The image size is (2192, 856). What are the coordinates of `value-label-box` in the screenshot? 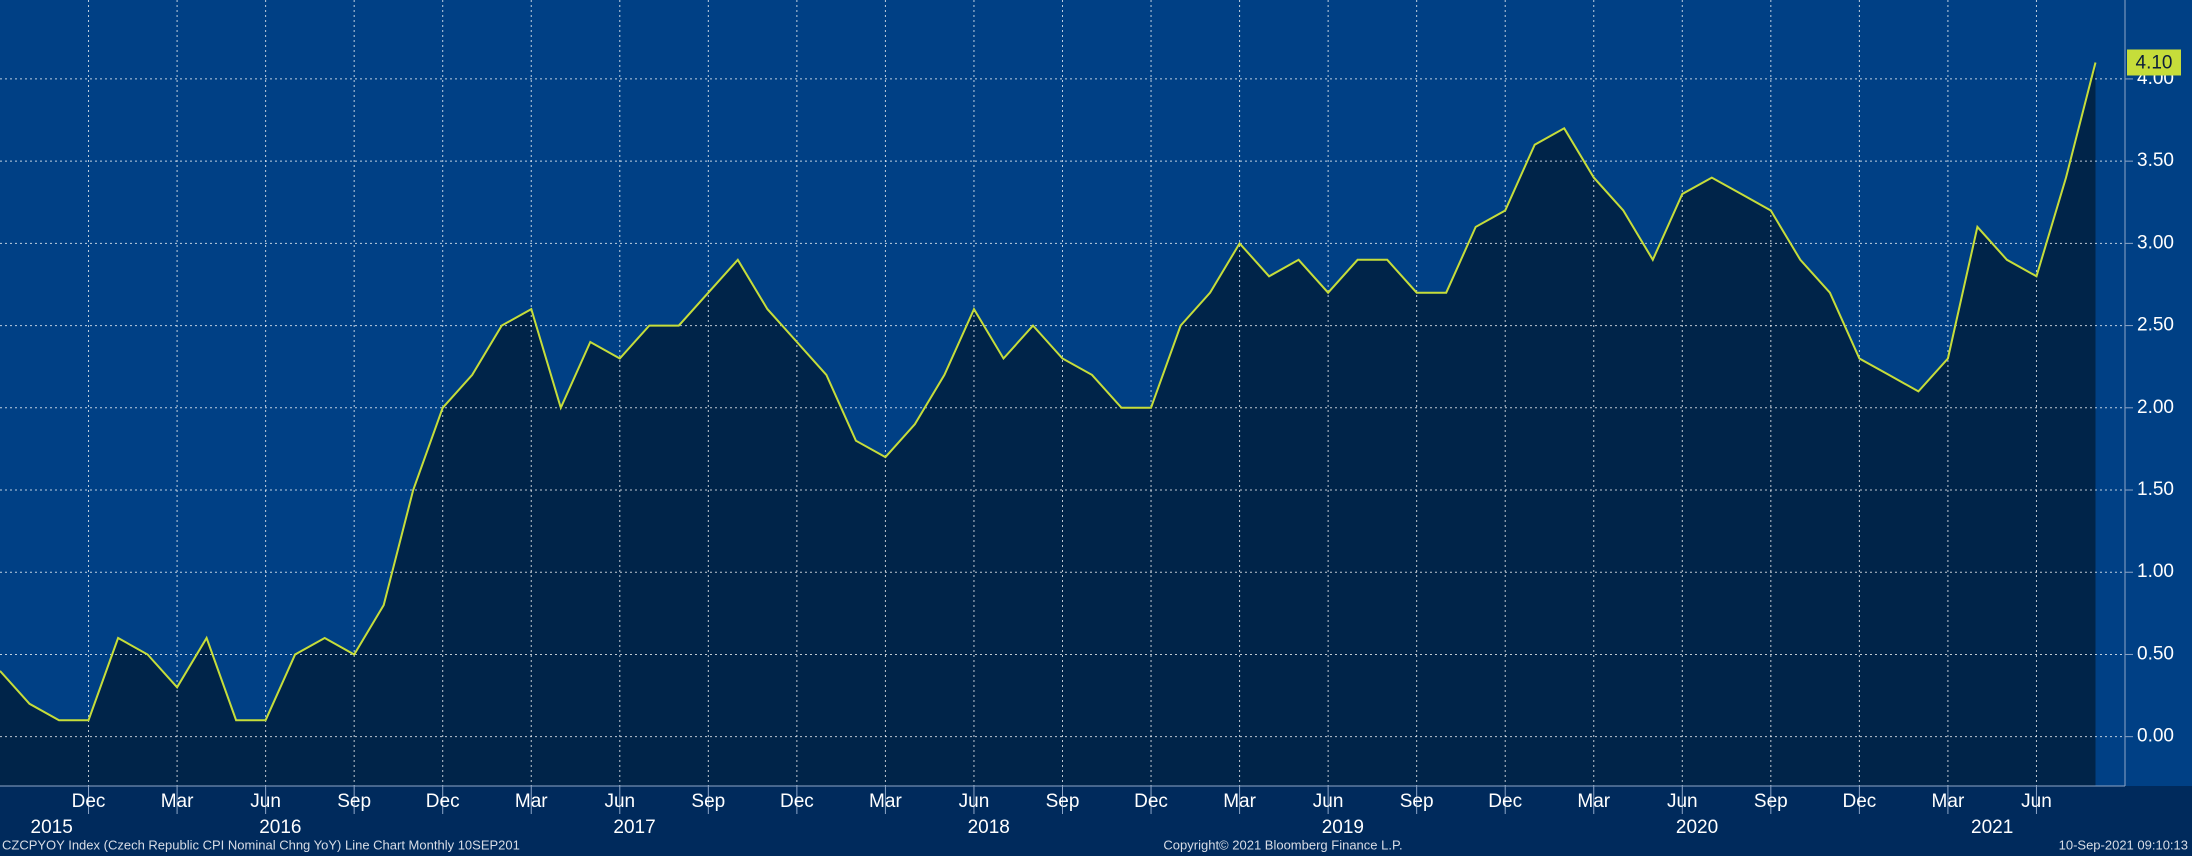 It's located at (2154, 62).